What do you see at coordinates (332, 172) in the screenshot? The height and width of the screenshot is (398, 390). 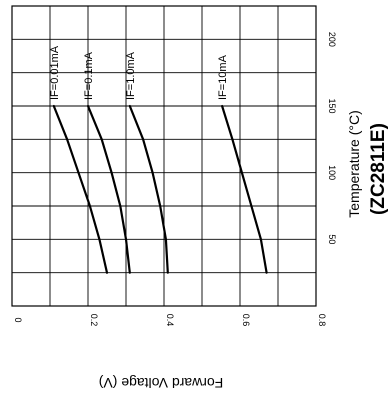 I see `temperature-tick-label: 100` at bounding box center [332, 172].